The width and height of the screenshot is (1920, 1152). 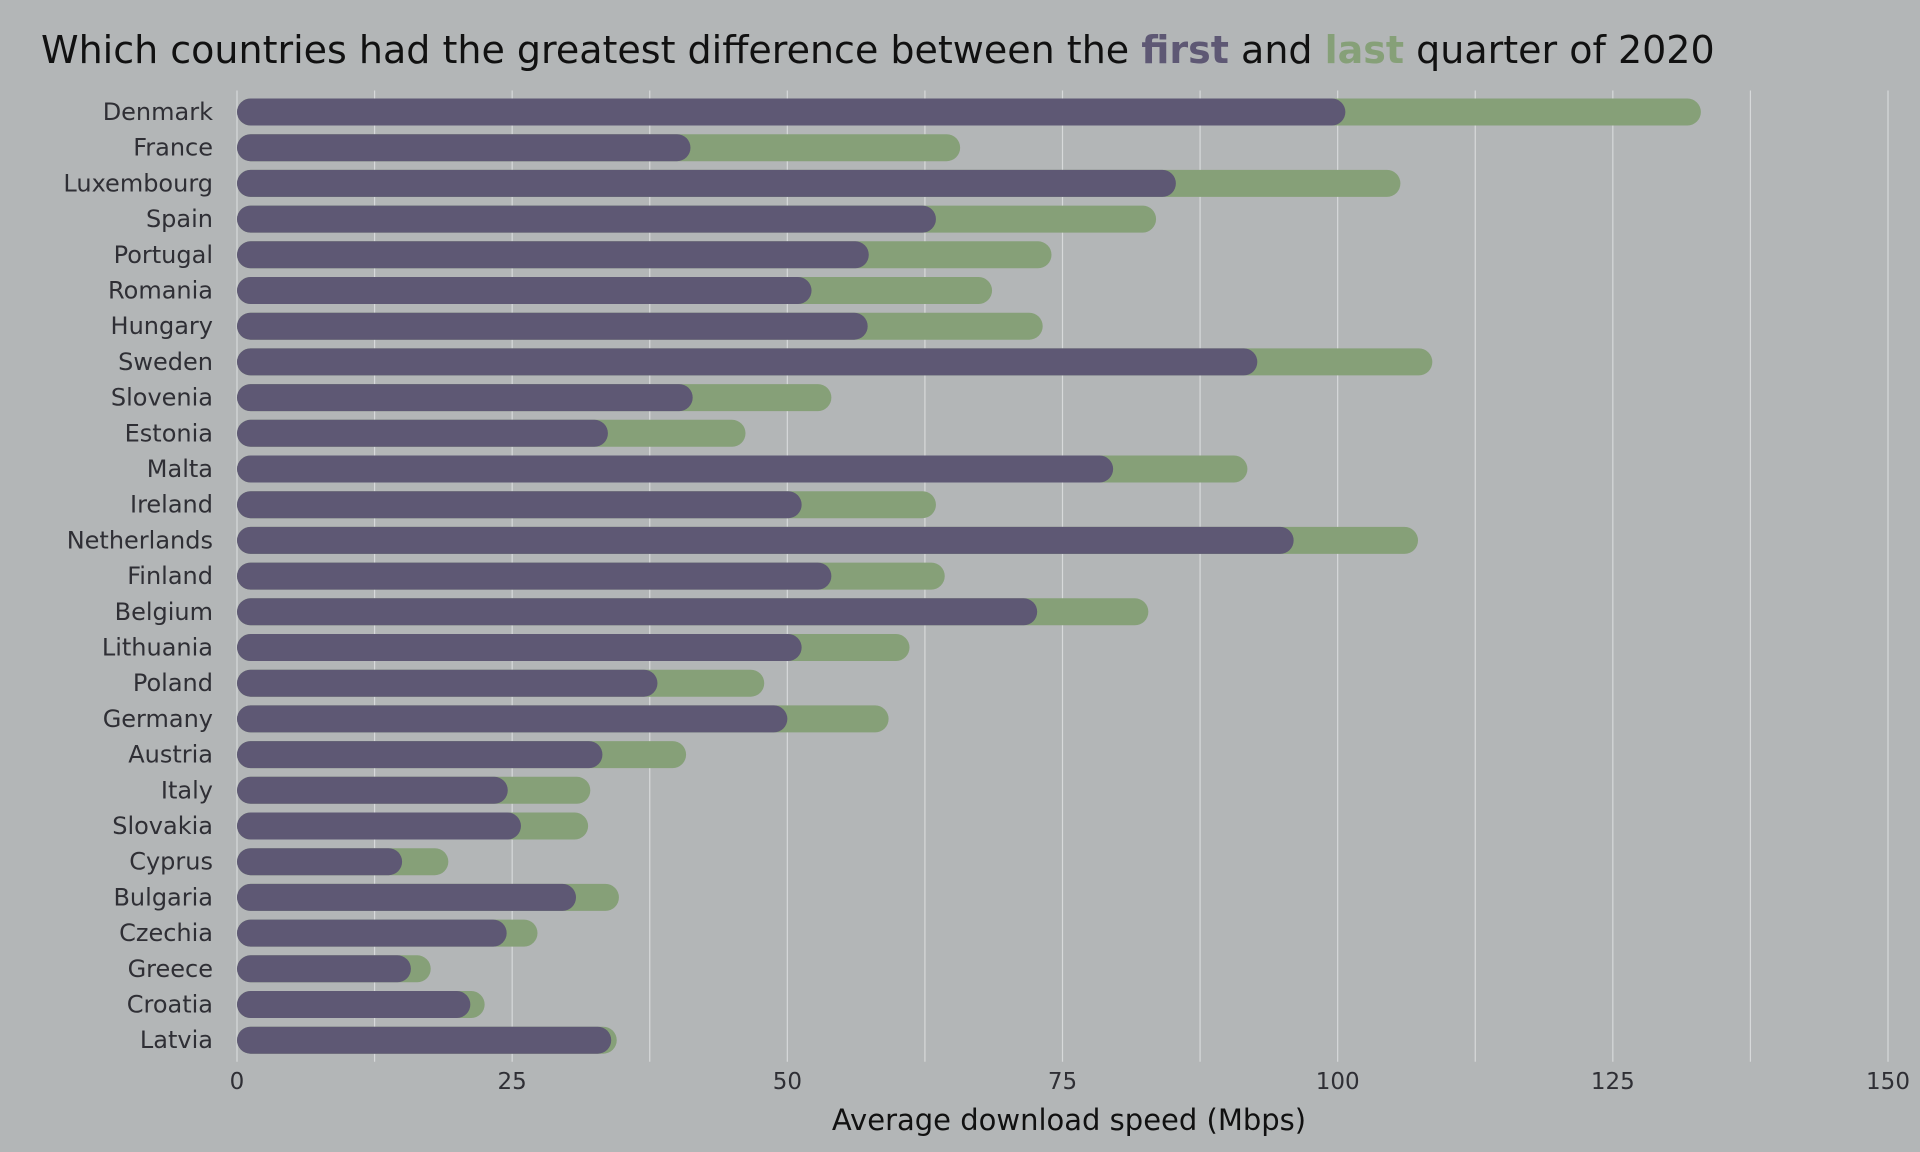 What do you see at coordinates (519, 505) in the screenshot?
I see `bar-first-ireland` at bounding box center [519, 505].